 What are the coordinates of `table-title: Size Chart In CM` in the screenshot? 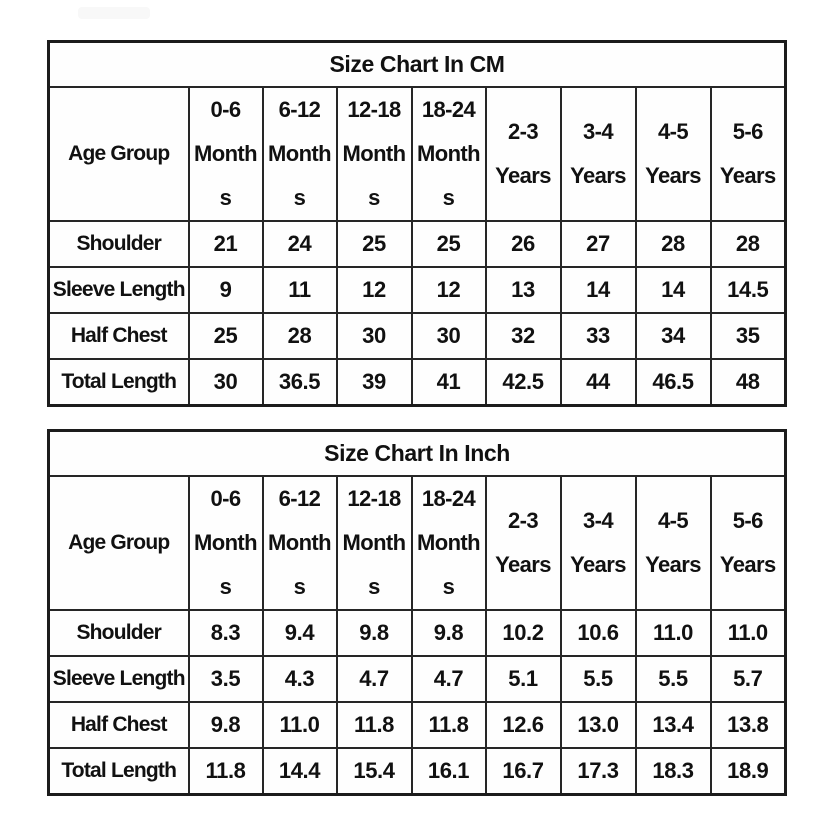 It's located at (417, 64).